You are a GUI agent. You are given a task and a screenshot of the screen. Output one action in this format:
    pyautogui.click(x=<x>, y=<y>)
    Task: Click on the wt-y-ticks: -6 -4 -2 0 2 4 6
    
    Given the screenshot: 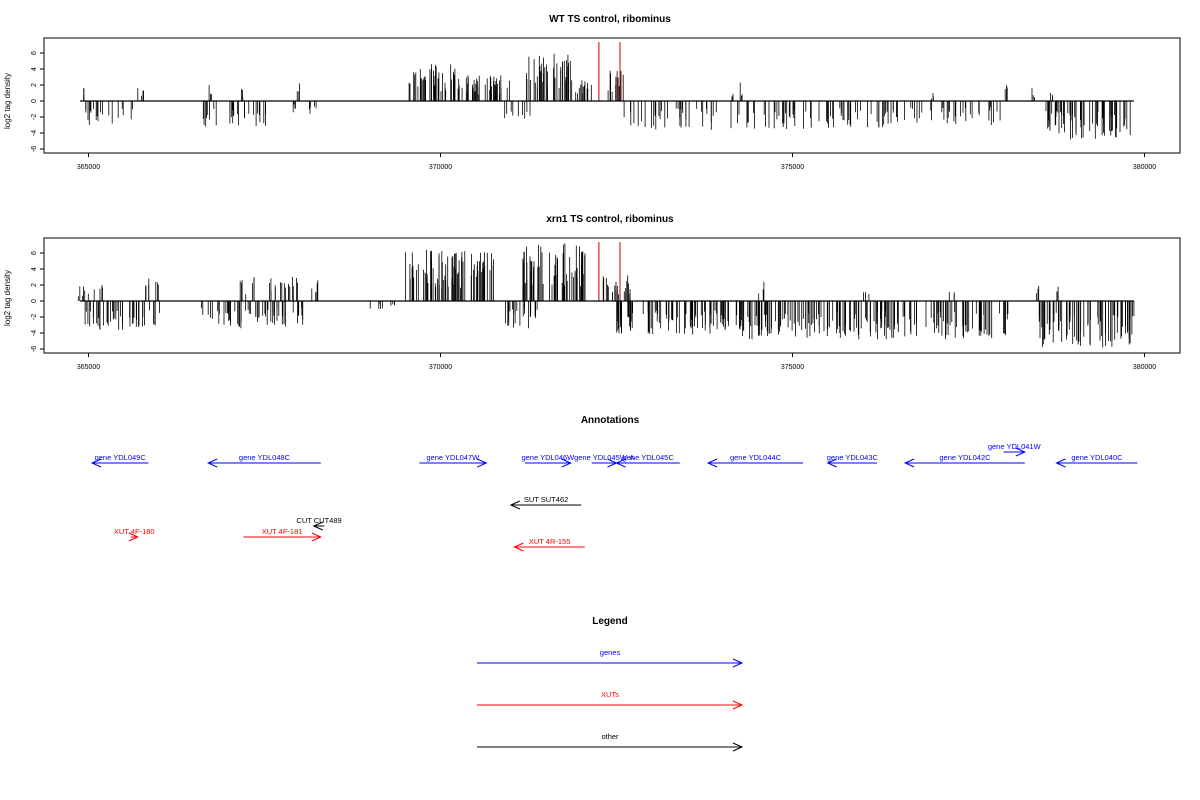 What is the action you would take?
    pyautogui.click(x=37, y=101)
    